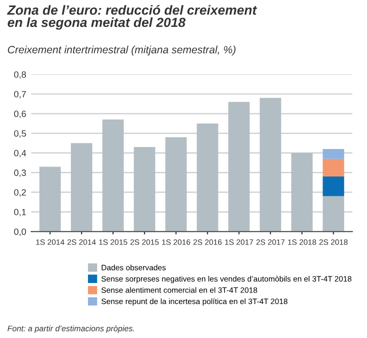 The width and height of the screenshot is (367, 338). I want to click on y-tick-label: 0,1, so click(20, 212).